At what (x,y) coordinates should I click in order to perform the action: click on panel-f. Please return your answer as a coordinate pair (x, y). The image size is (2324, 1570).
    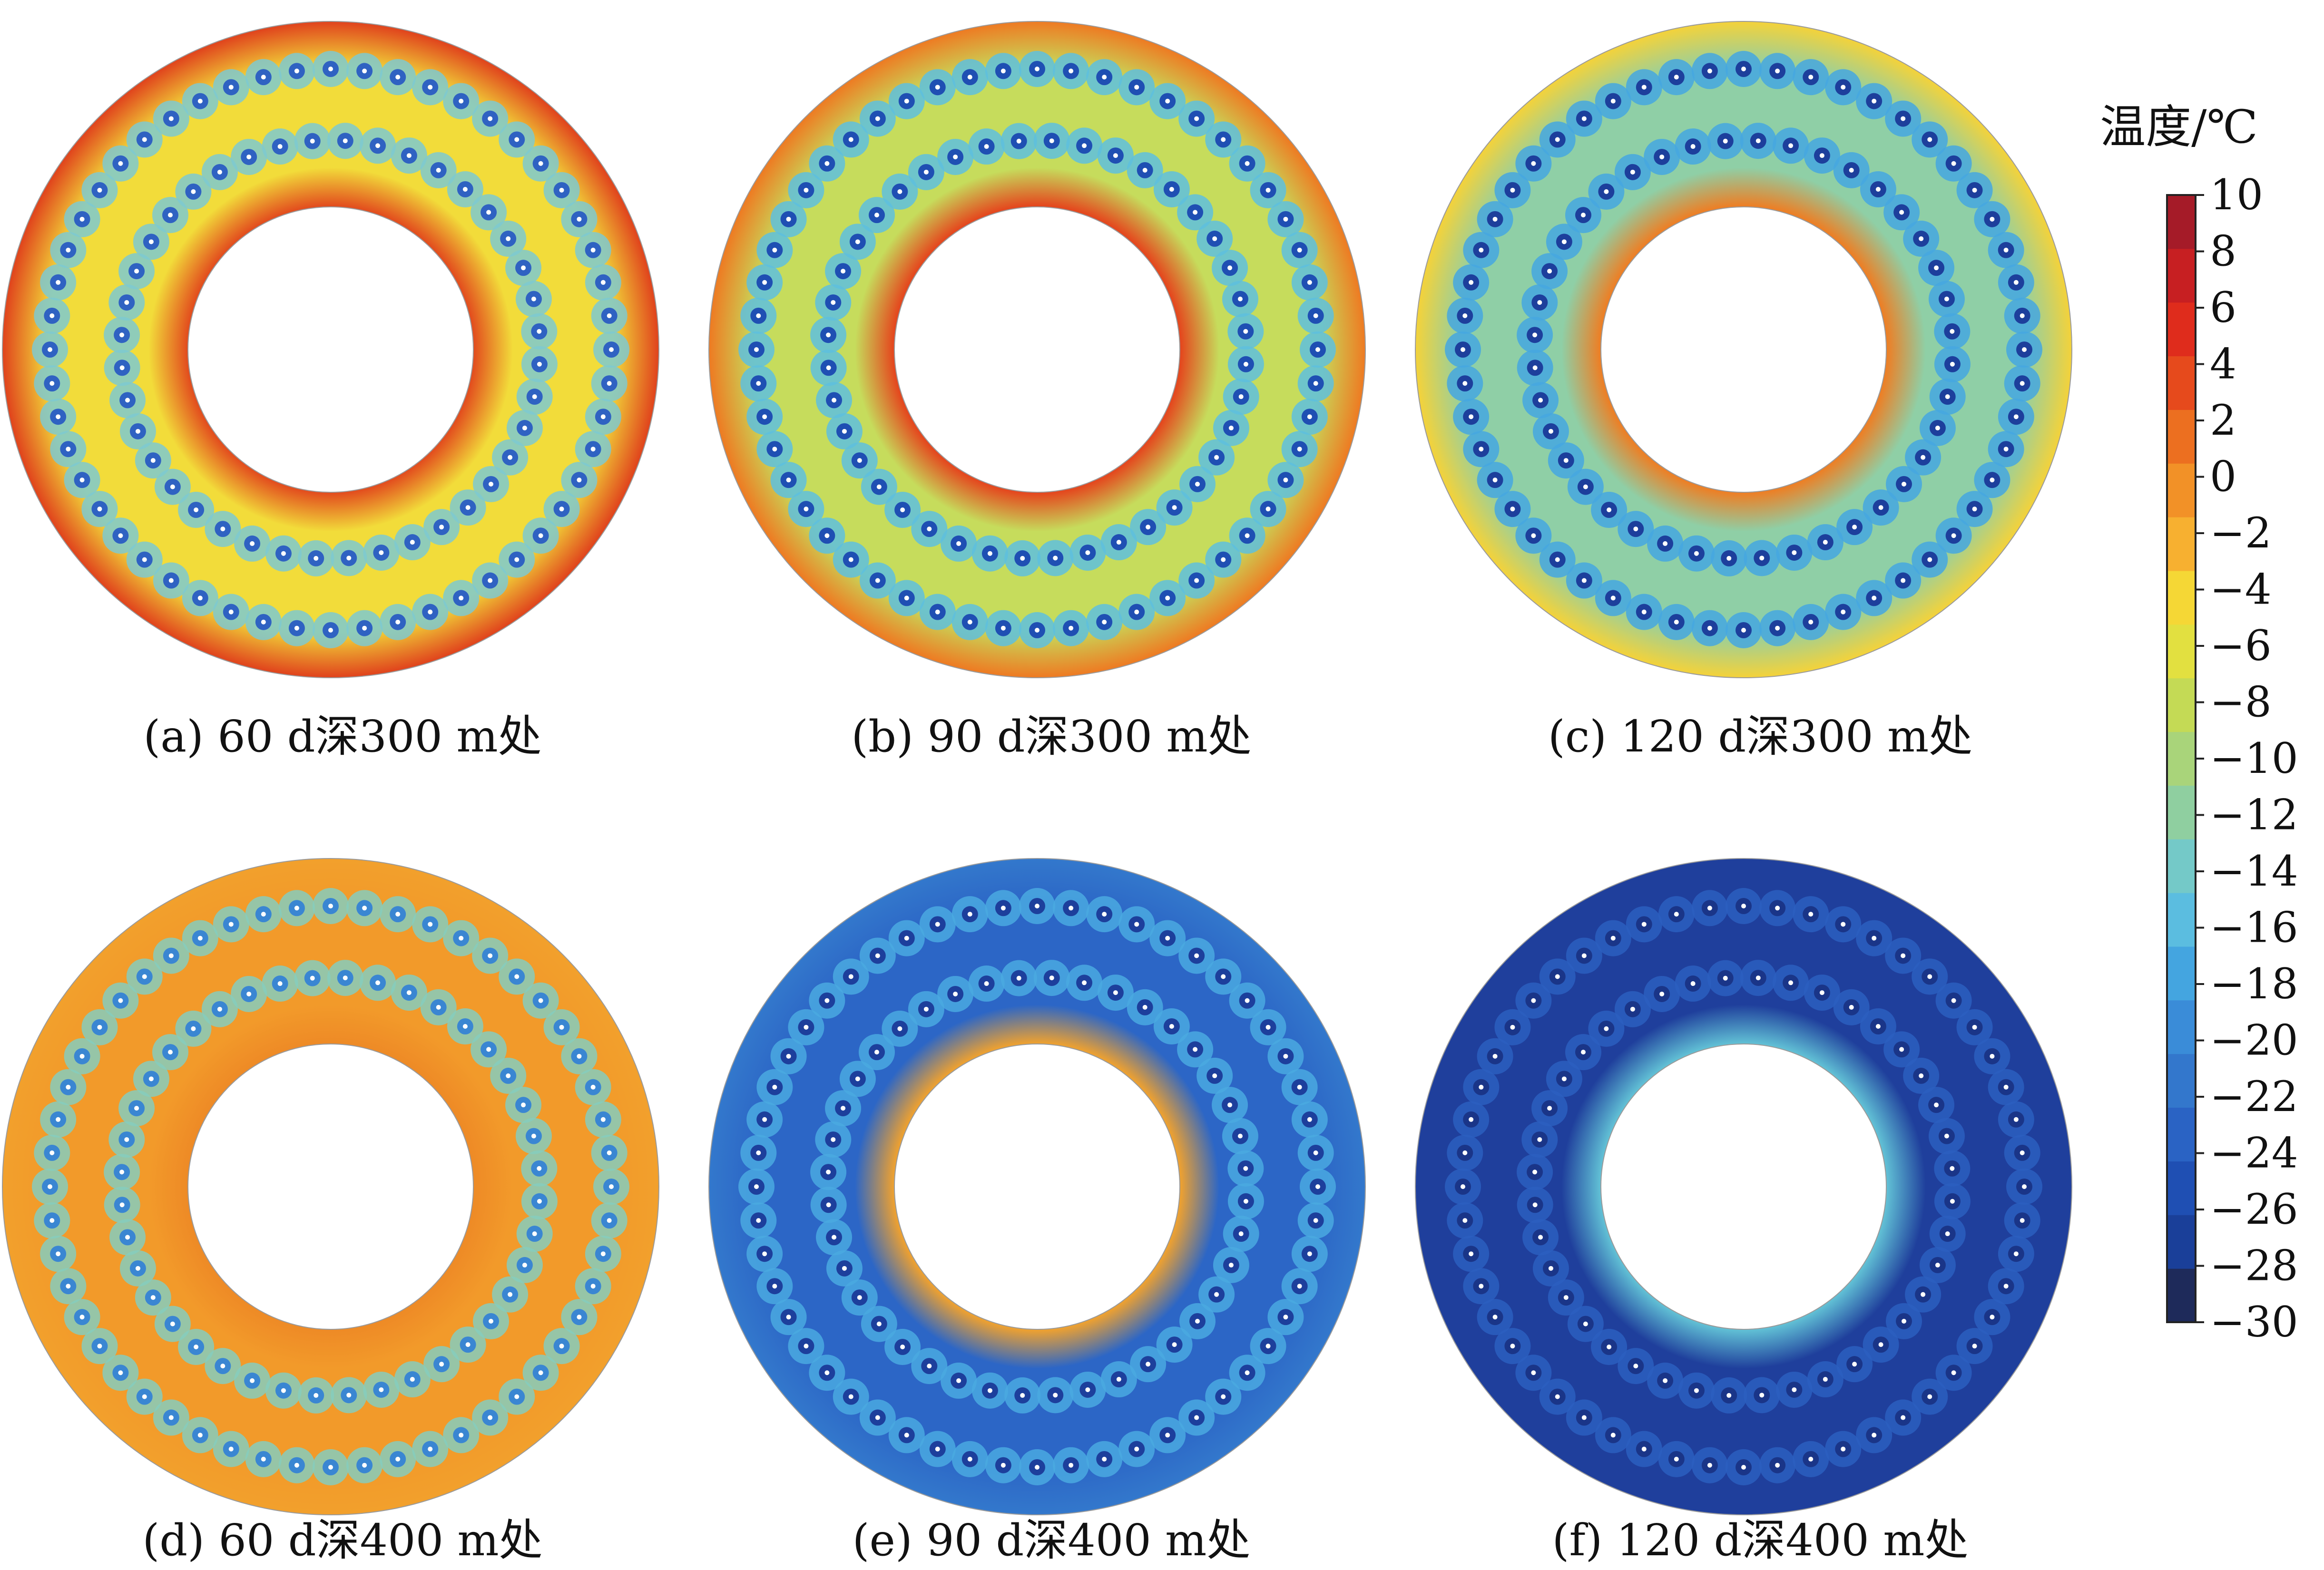
    Looking at the image, I should click on (1743, 1186).